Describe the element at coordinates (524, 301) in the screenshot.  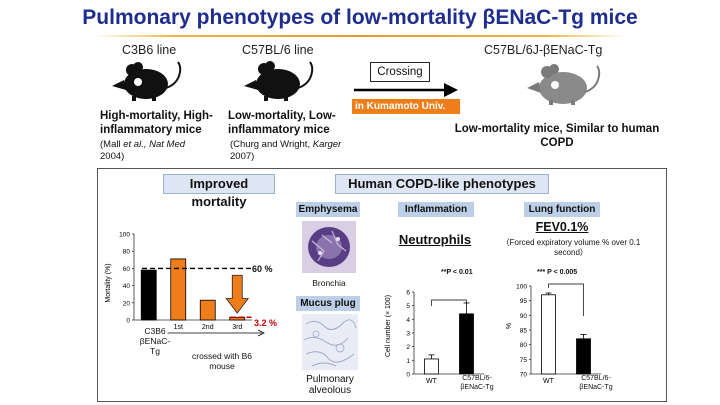
I see `lung-y-tick-label: 95` at that location.